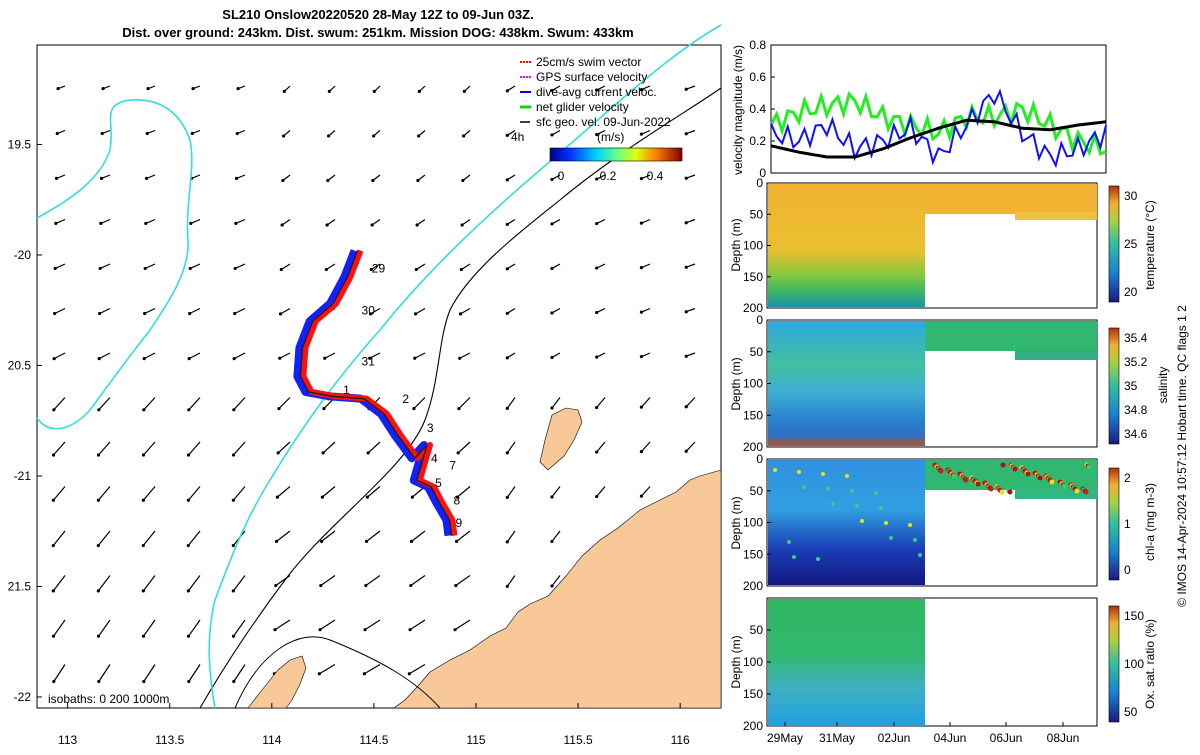 This screenshot has width=1200, height=755. Describe the element at coordinates (1114, 664) in the screenshot. I see `oxygen-colorbar` at that location.